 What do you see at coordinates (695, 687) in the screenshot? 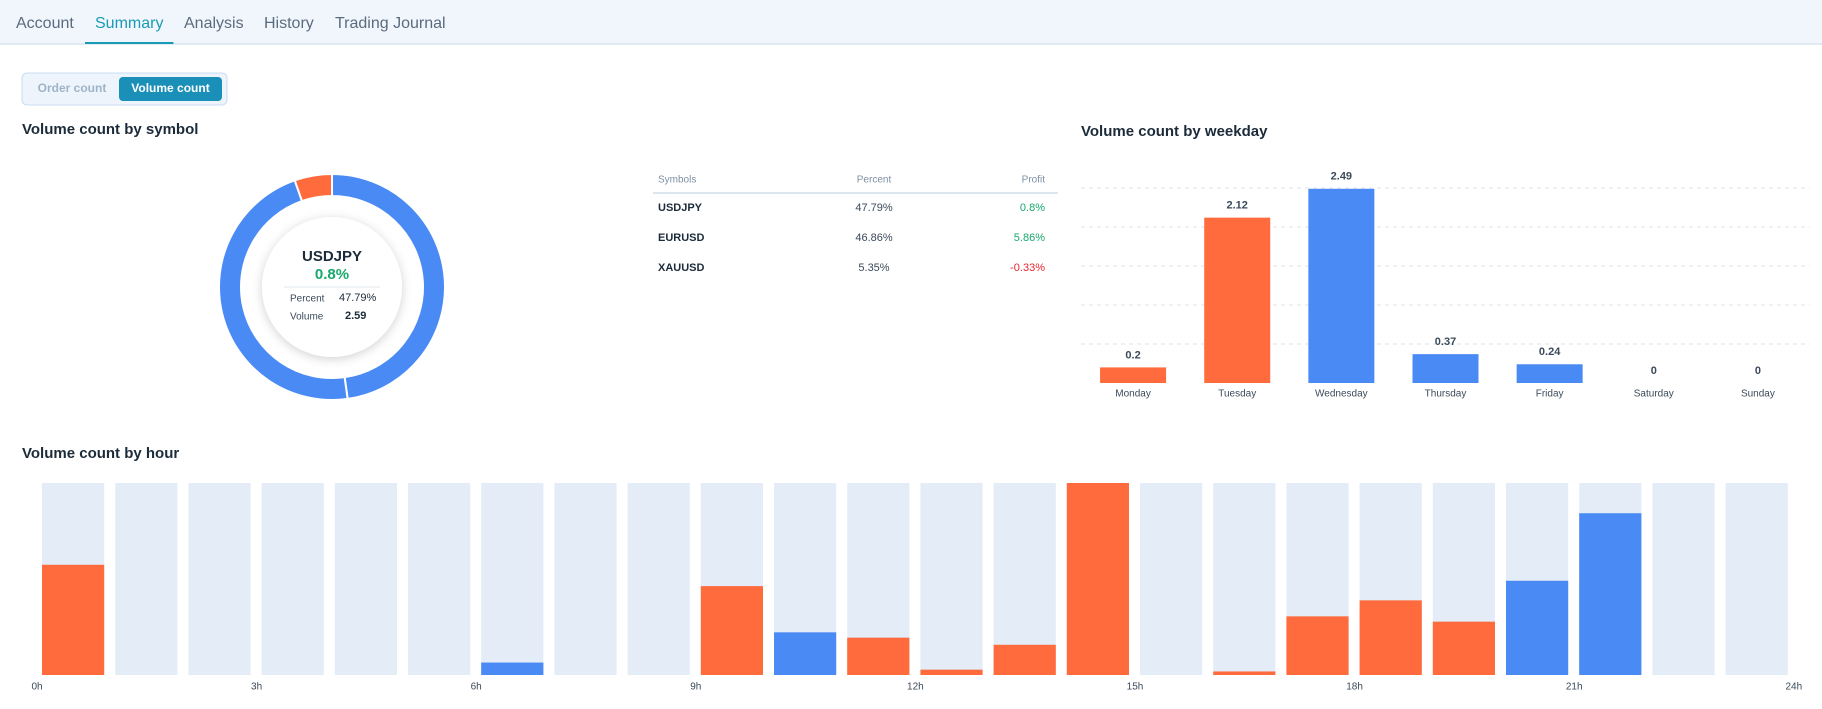
I see `x-tick-label: 9h` at bounding box center [695, 687].